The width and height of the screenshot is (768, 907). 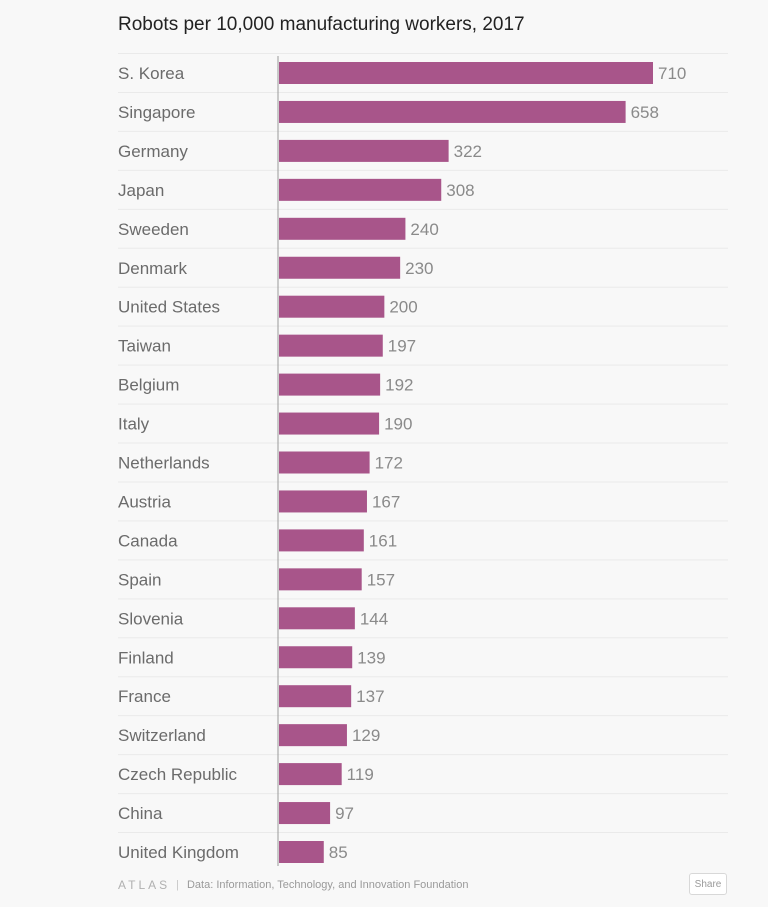 What do you see at coordinates (144, 501) in the screenshot?
I see `category-label: Austria` at bounding box center [144, 501].